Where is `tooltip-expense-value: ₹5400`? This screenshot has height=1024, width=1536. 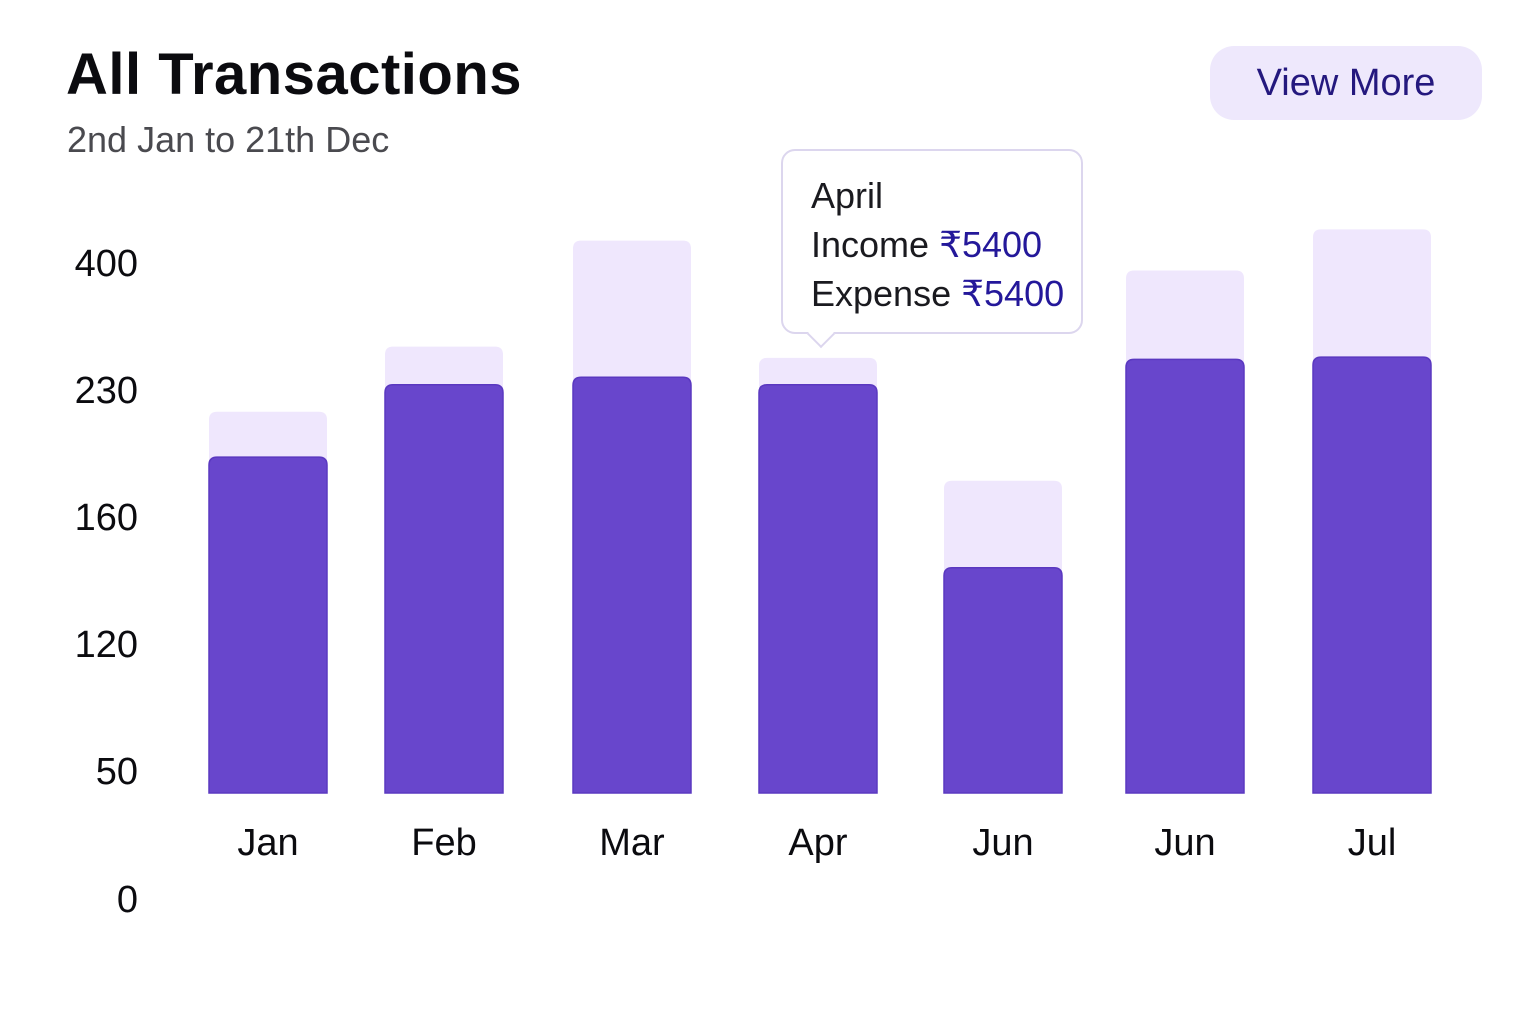 tooltip-expense-value: ₹5400 is located at coordinates (1013, 293).